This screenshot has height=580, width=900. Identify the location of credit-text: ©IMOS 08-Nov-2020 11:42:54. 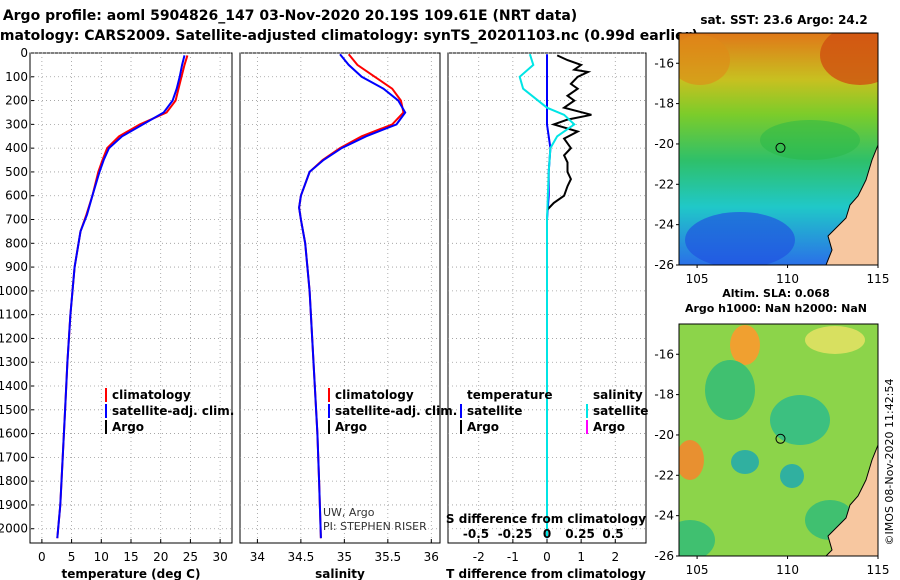
(889, 462).